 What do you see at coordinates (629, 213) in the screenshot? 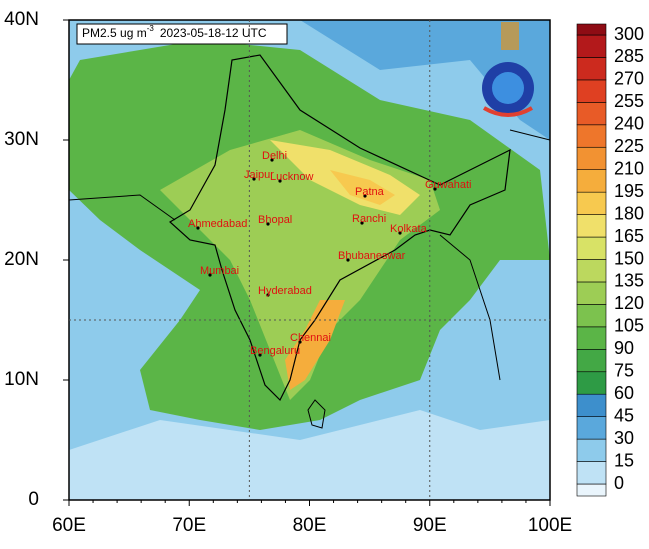
I see `colorbar-label: 180` at bounding box center [629, 213].